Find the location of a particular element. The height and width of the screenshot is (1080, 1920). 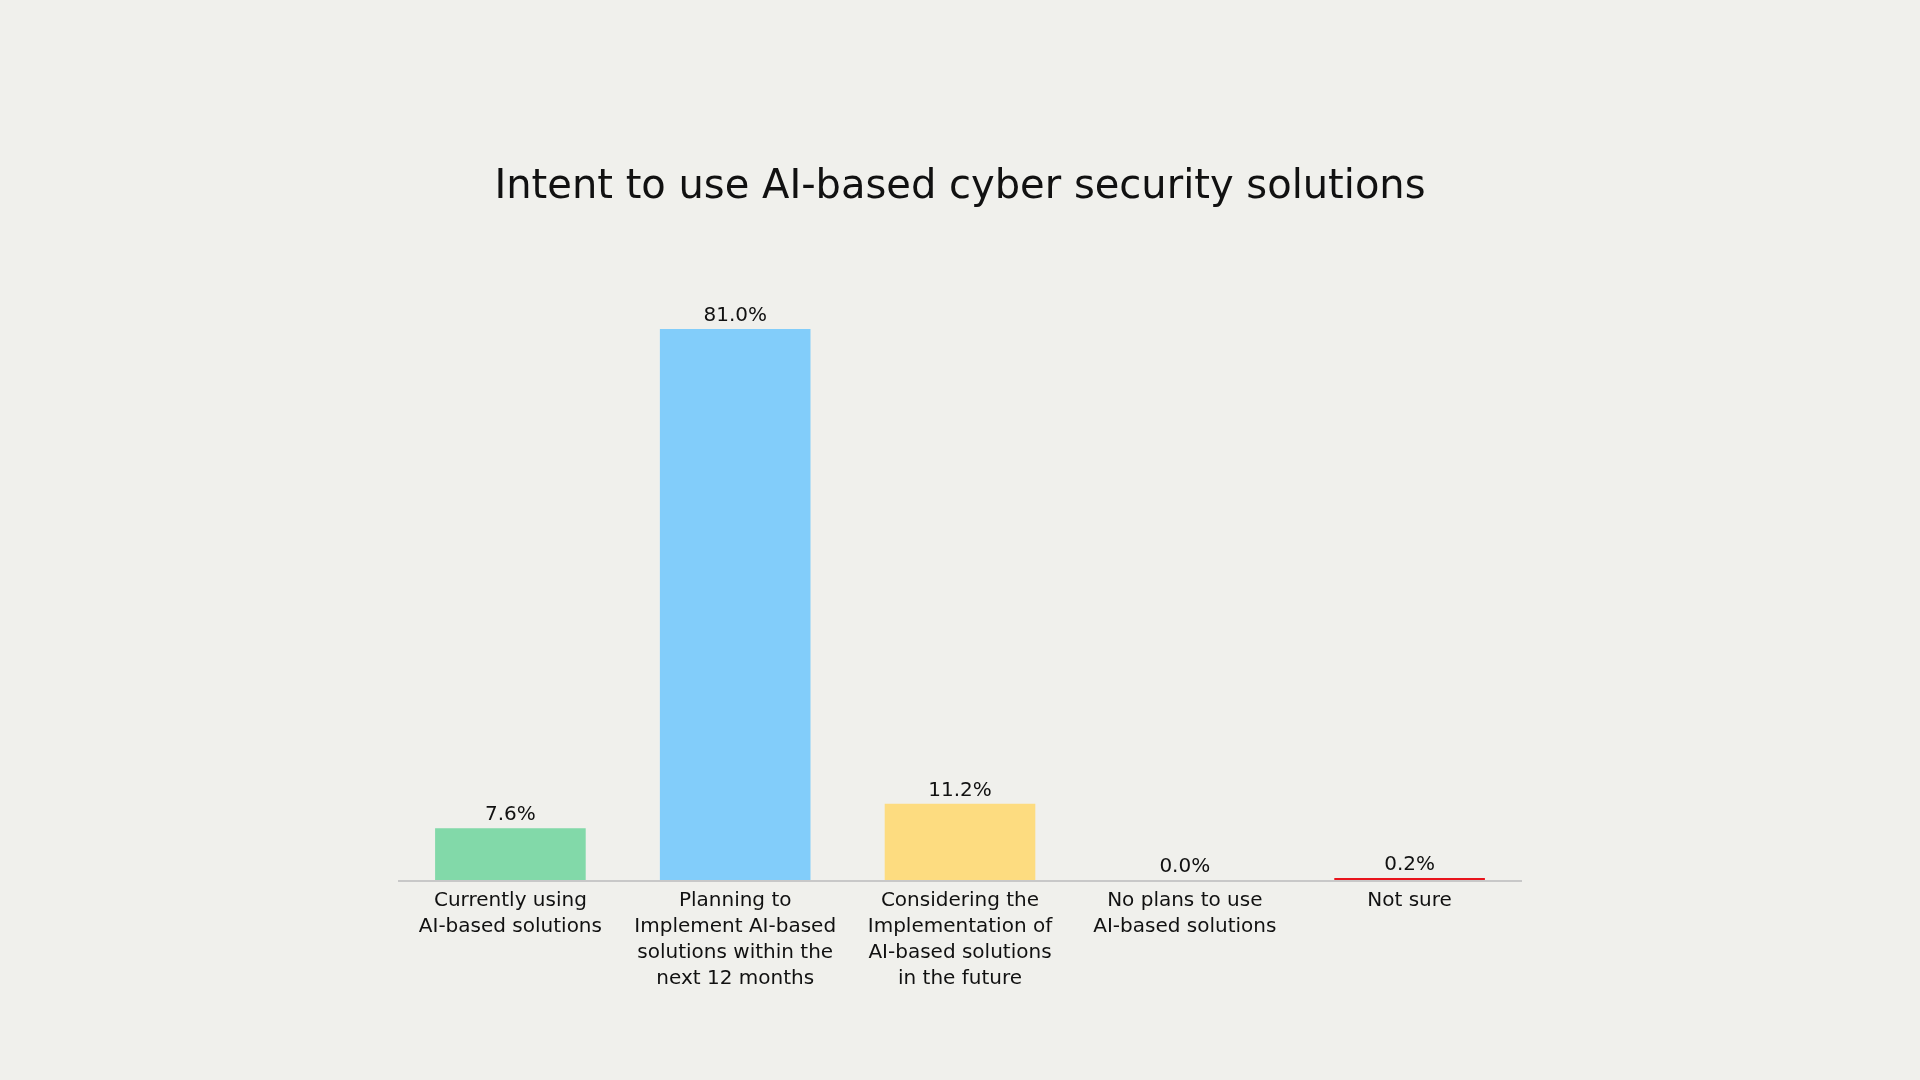

x-tick-label: No plans to use AI-based solutions is located at coordinates (1185, 912).